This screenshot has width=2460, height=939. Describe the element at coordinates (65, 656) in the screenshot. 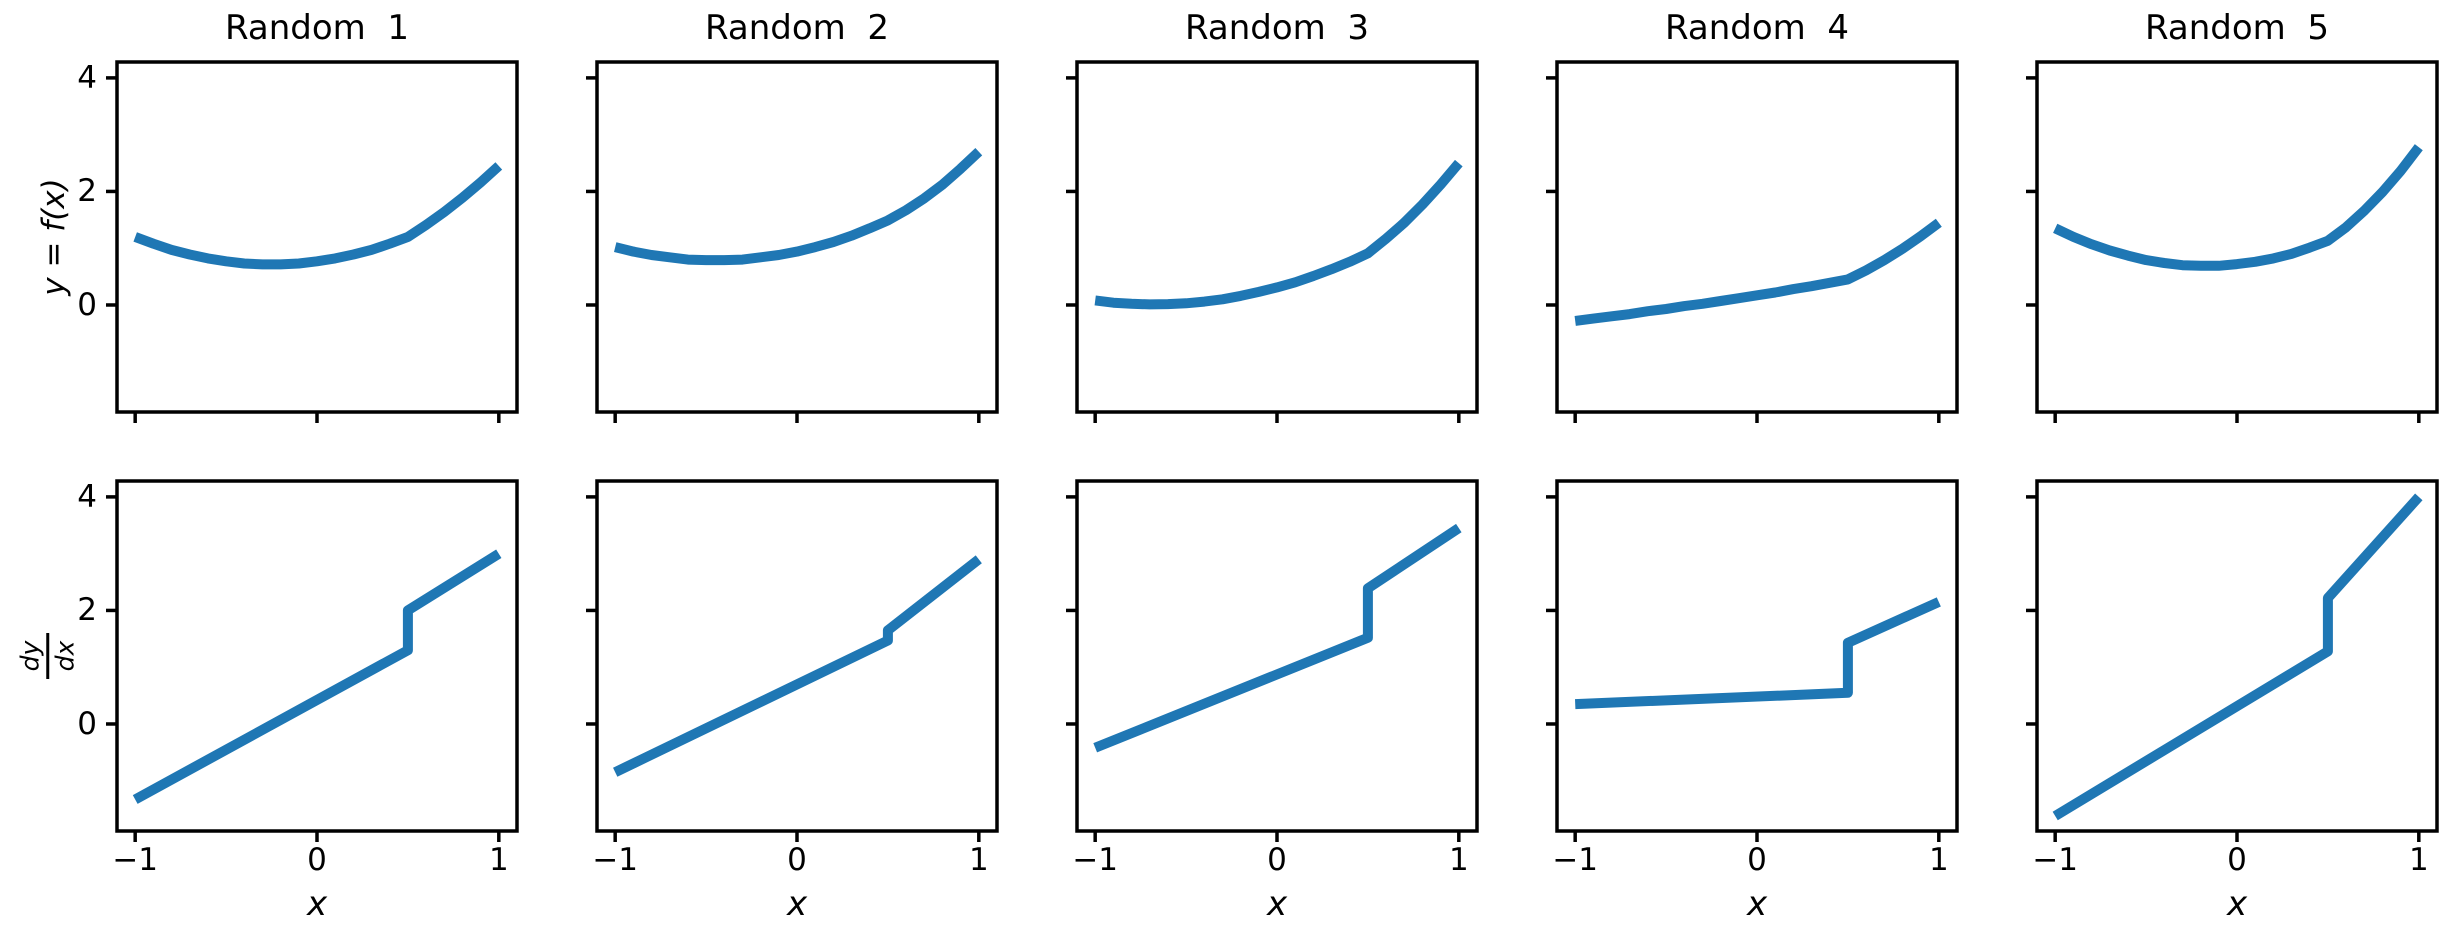

I see `dydx-denominator: dx` at that location.